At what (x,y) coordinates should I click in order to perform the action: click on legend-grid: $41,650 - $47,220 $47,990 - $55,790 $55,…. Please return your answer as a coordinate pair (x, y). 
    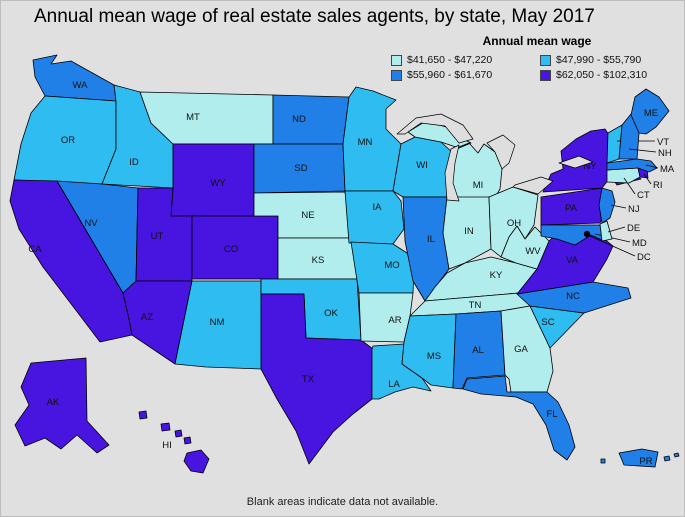
    Looking at the image, I should click on (537, 67).